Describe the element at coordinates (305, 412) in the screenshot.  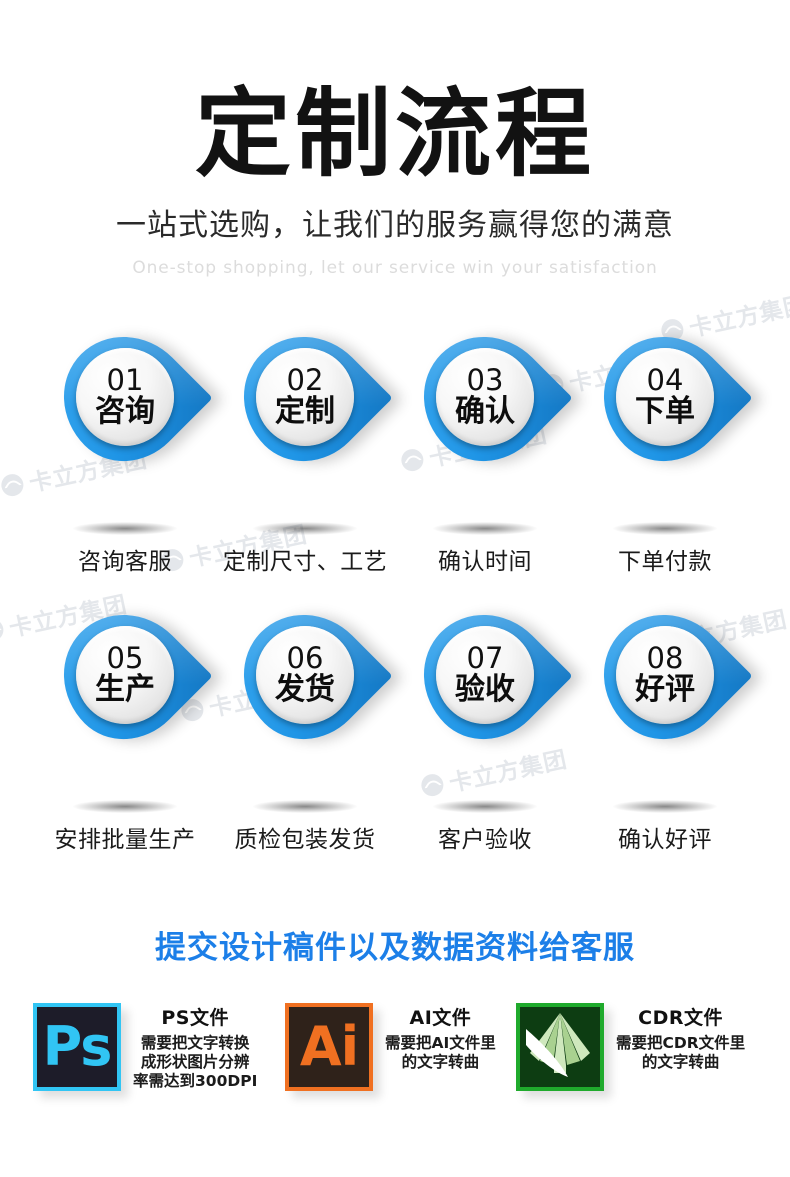
I see `step-word: 定制` at that location.